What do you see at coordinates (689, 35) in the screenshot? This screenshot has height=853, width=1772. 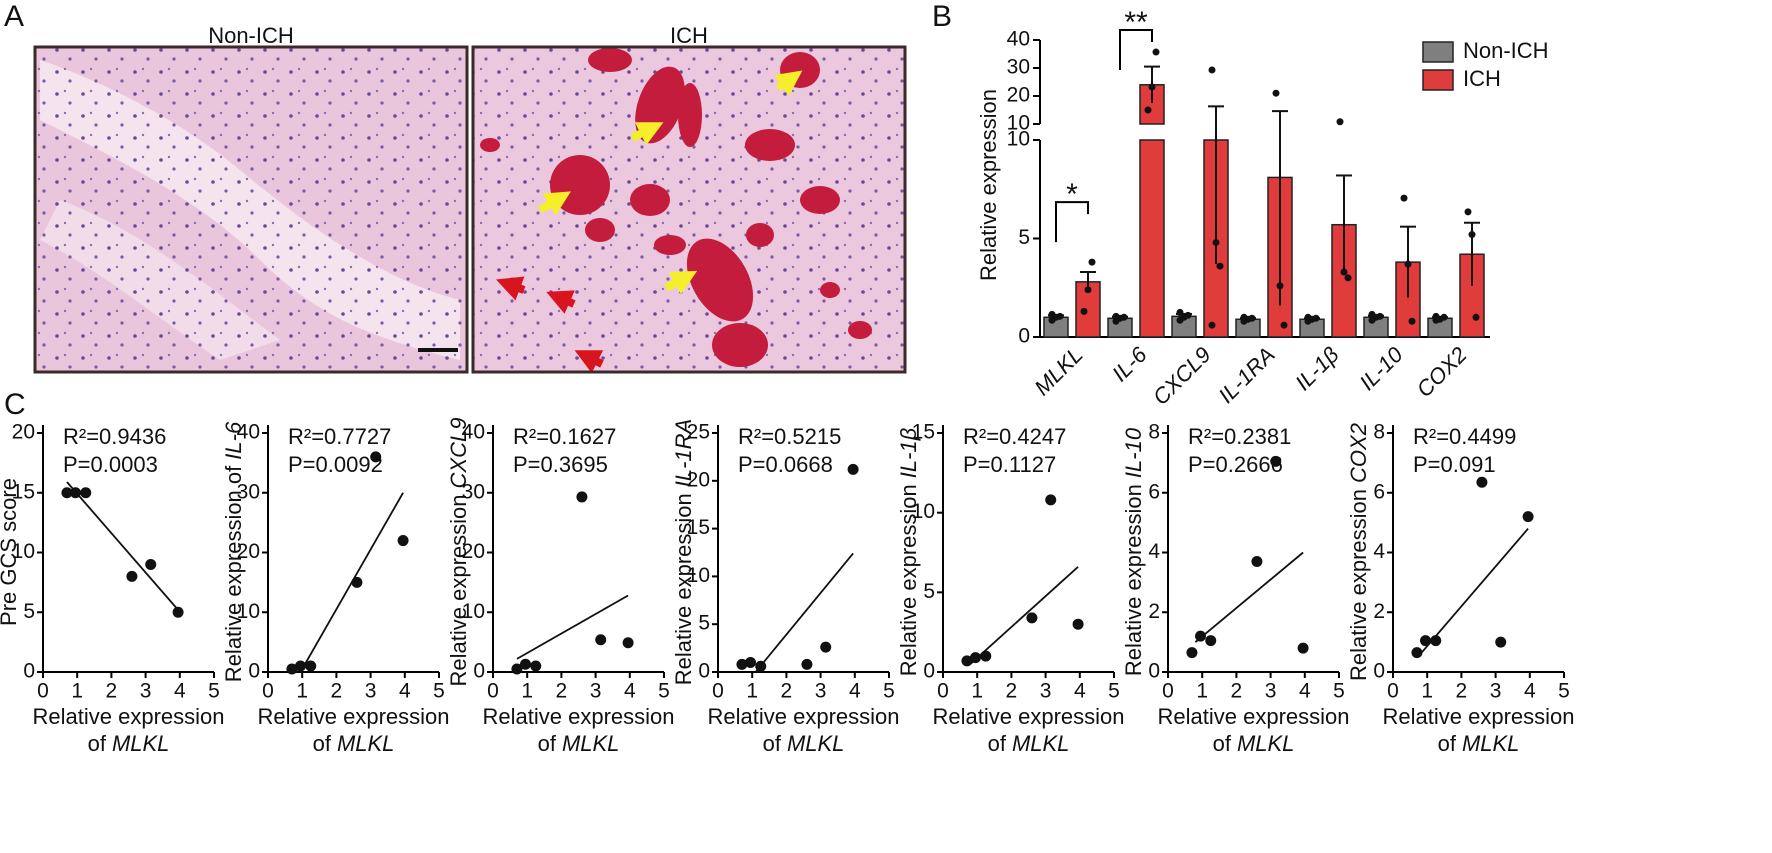 I see `image-title: ICH` at bounding box center [689, 35].